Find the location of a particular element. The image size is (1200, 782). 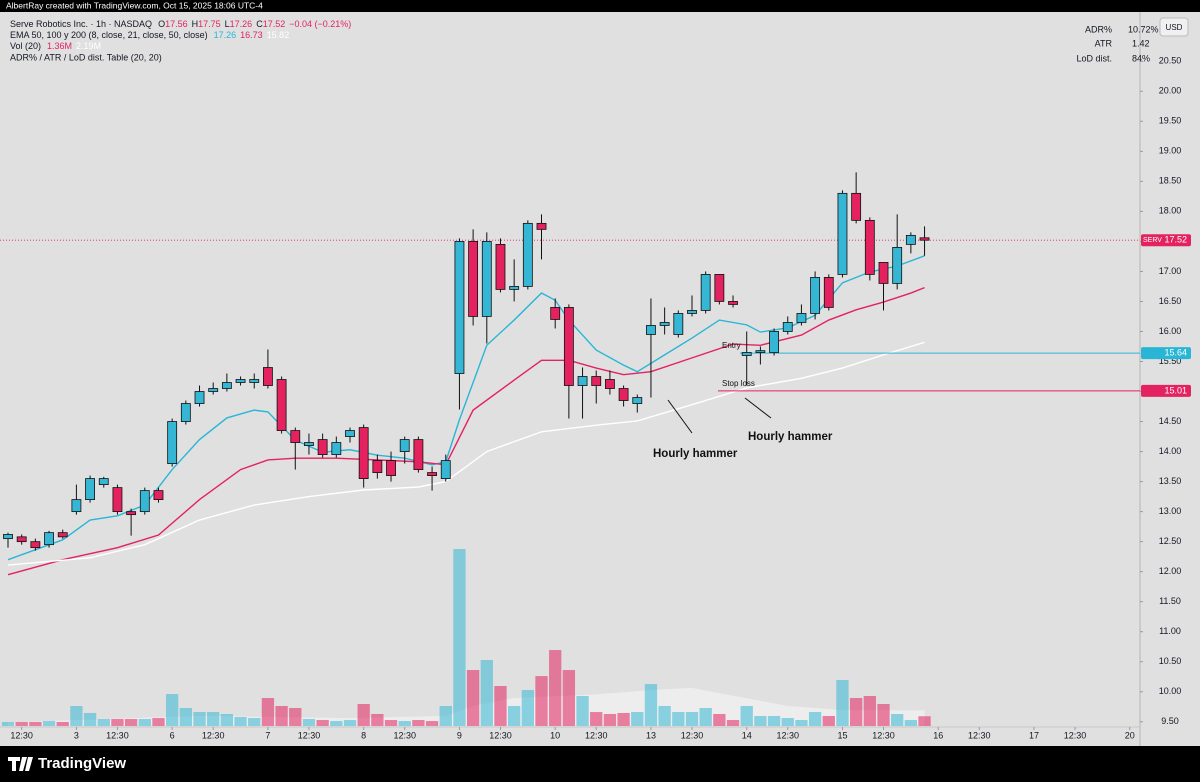

y-tick-label: 19.50 is located at coordinates (1170, 121).